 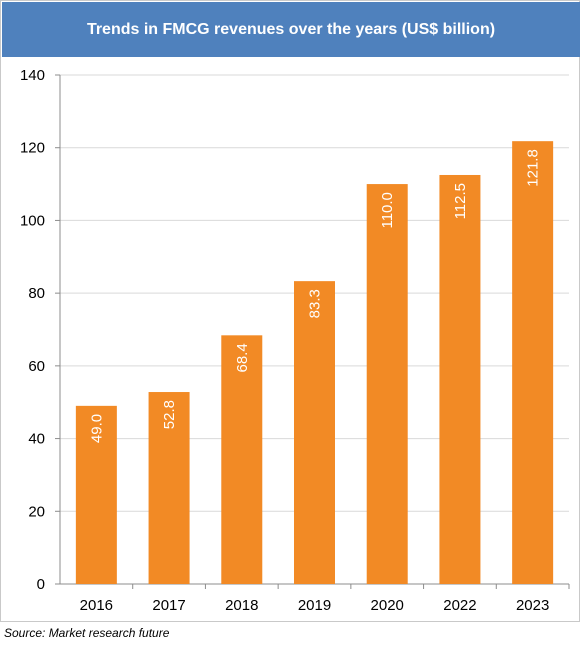 What do you see at coordinates (169, 488) in the screenshot?
I see `bar-2017` at bounding box center [169, 488].